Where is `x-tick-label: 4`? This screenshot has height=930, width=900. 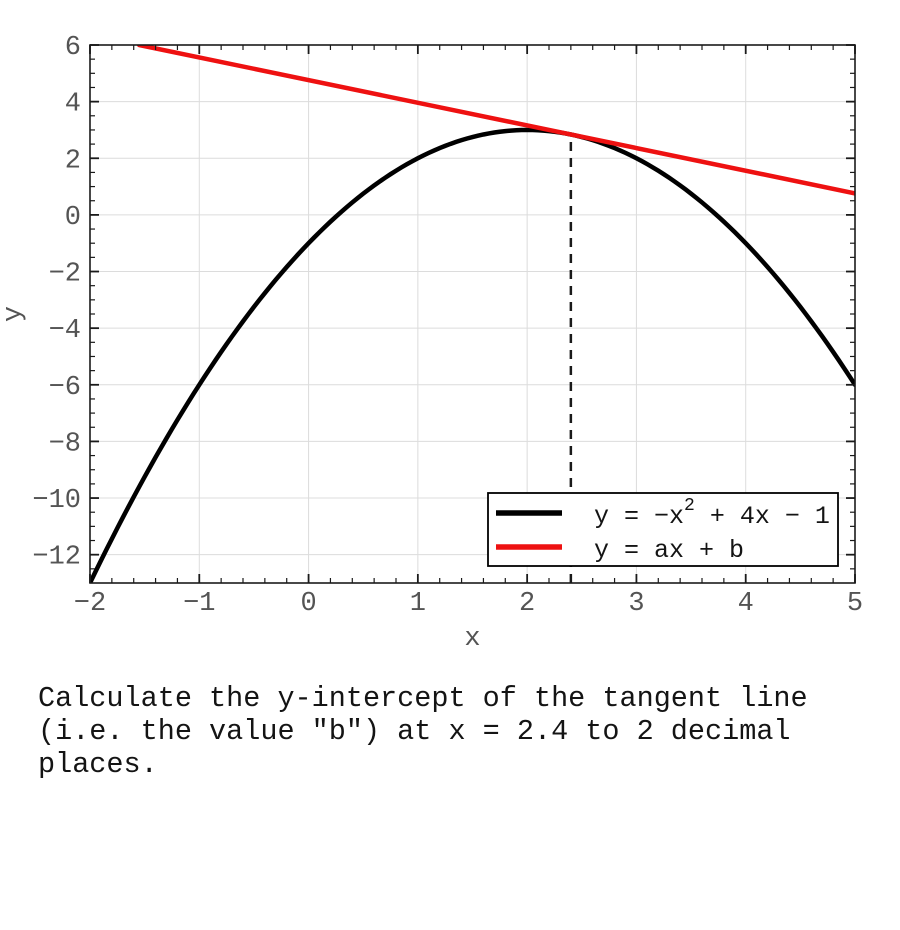 x-tick-label: 4 is located at coordinates (746, 604).